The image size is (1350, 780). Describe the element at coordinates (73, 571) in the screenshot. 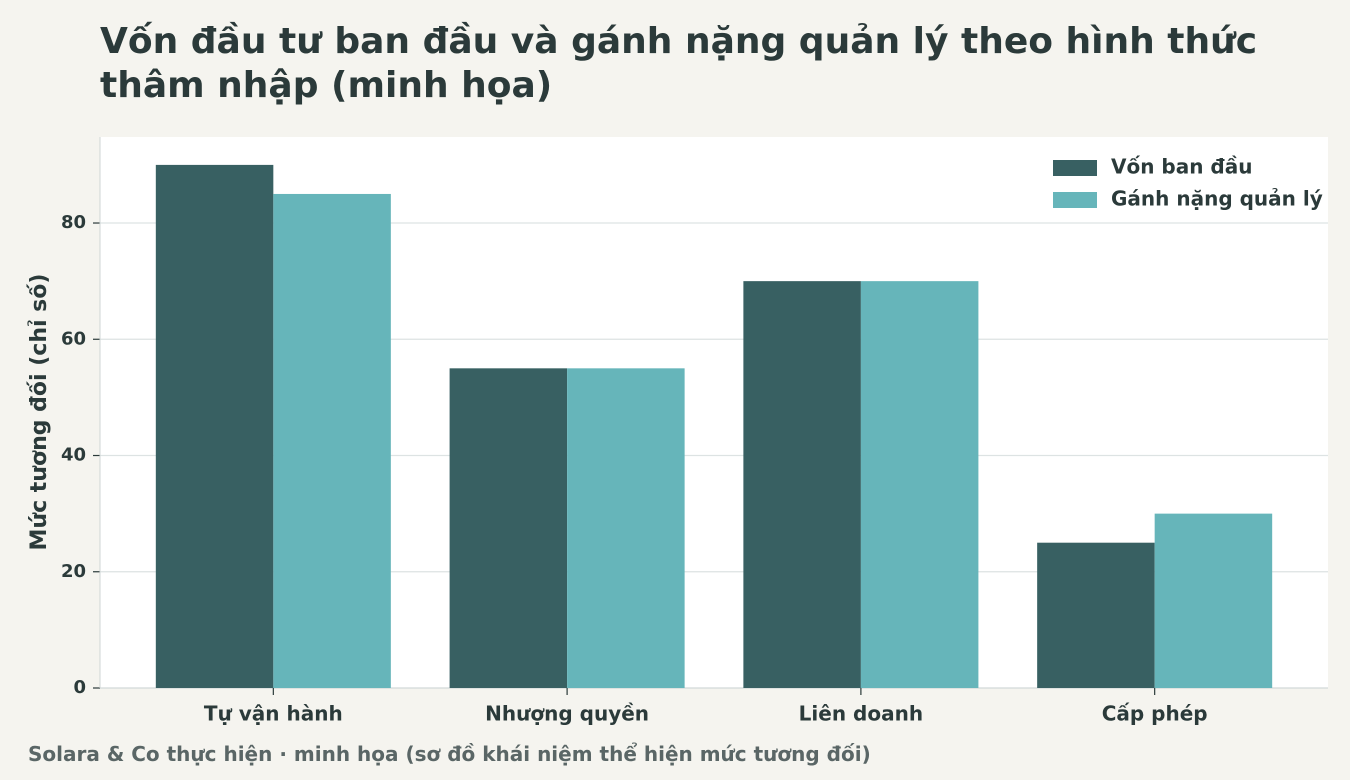

I see `y-tick-label: 20` at that location.